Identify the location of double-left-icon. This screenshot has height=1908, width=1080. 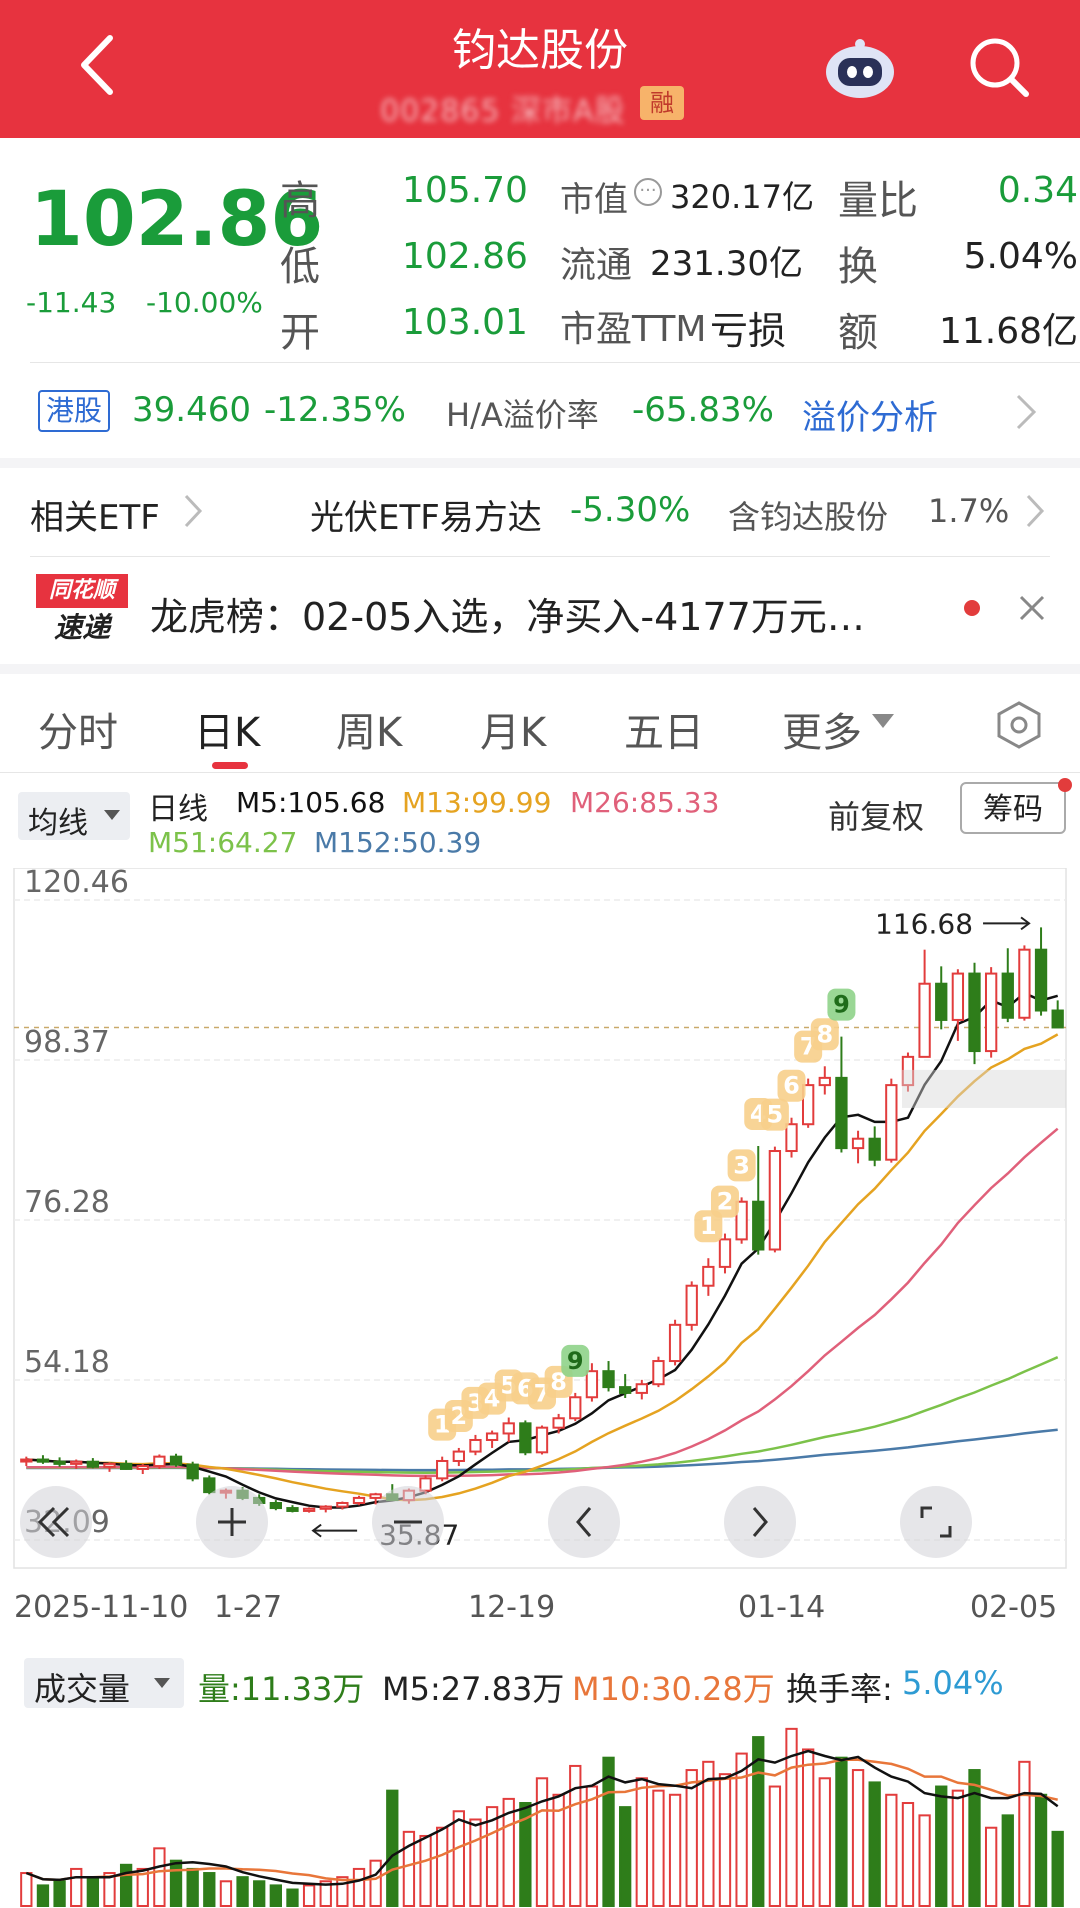
(56, 1522).